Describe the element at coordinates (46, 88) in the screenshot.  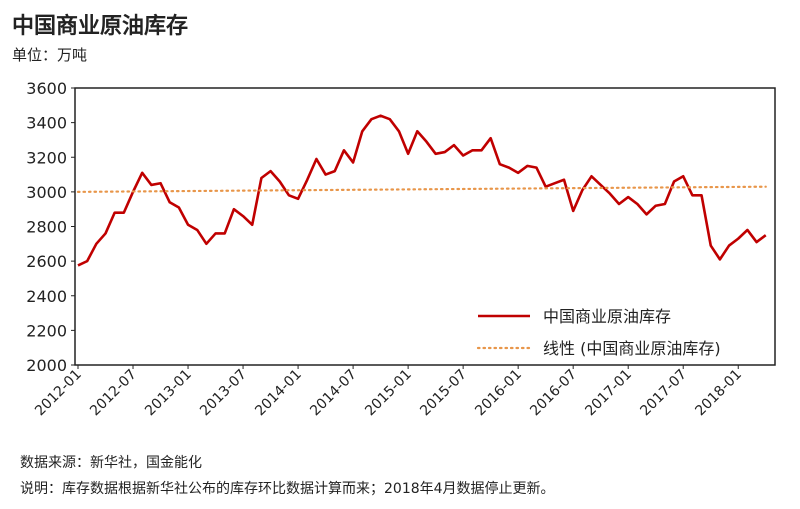
I see `y-tick-label: 3600` at that location.